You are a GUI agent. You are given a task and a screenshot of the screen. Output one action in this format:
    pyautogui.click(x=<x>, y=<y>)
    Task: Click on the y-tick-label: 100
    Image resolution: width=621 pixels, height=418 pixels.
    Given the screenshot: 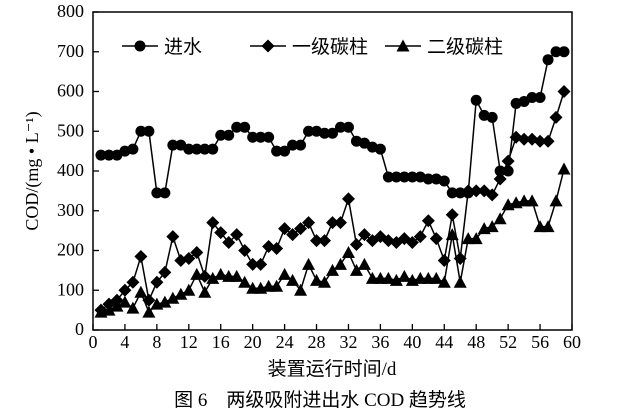 What is the action you would take?
    pyautogui.click(x=70, y=289)
    